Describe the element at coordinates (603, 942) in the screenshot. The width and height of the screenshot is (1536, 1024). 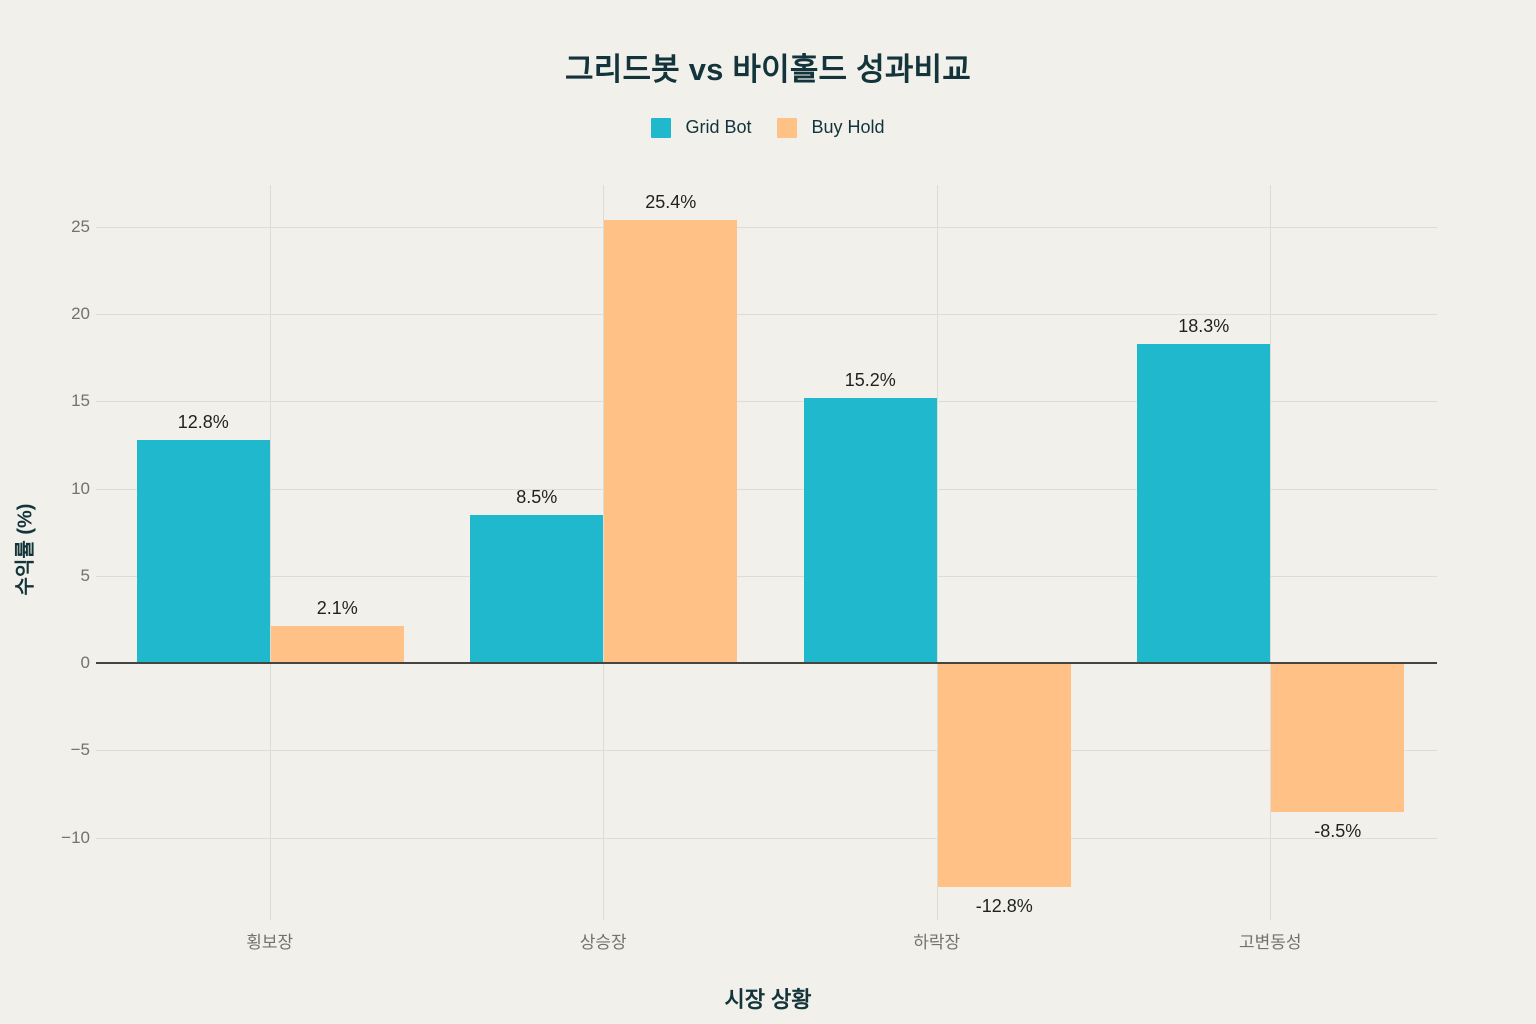
I see `x-tick-label: 상승장` at that location.